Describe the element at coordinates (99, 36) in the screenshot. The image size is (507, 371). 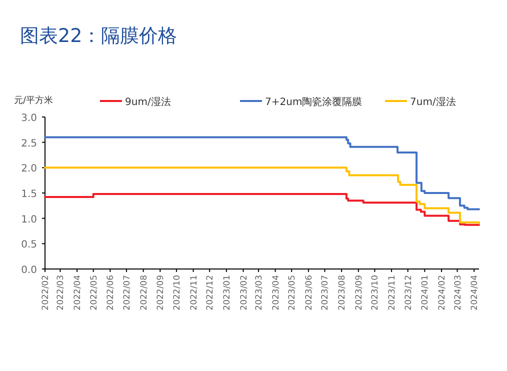
I see `chart-title: 图表22：隔膜价格` at that location.